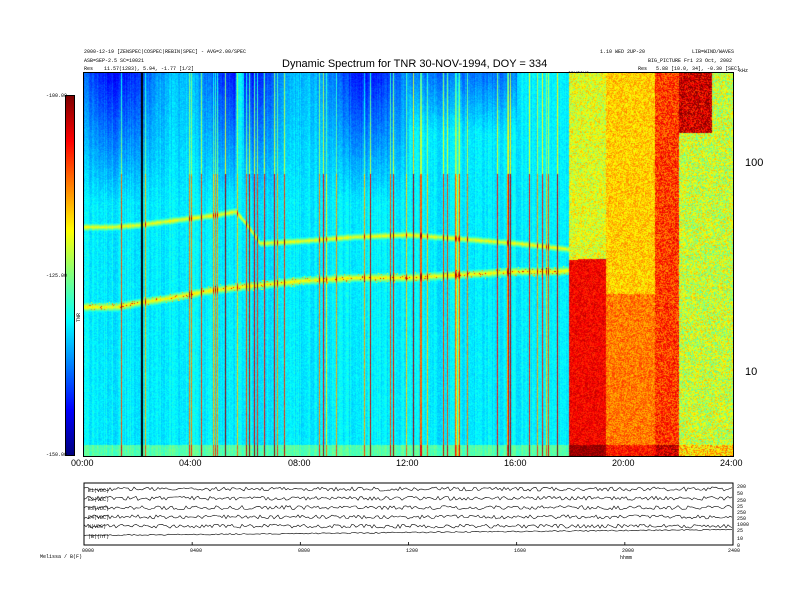 This screenshot has width=792, height=612. I want to click on panel-x-tick: 0800, so click(304, 551).